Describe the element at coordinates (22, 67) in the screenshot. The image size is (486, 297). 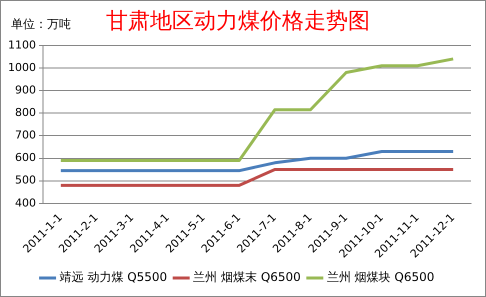
I see `y-tick-label: 1000` at that location.